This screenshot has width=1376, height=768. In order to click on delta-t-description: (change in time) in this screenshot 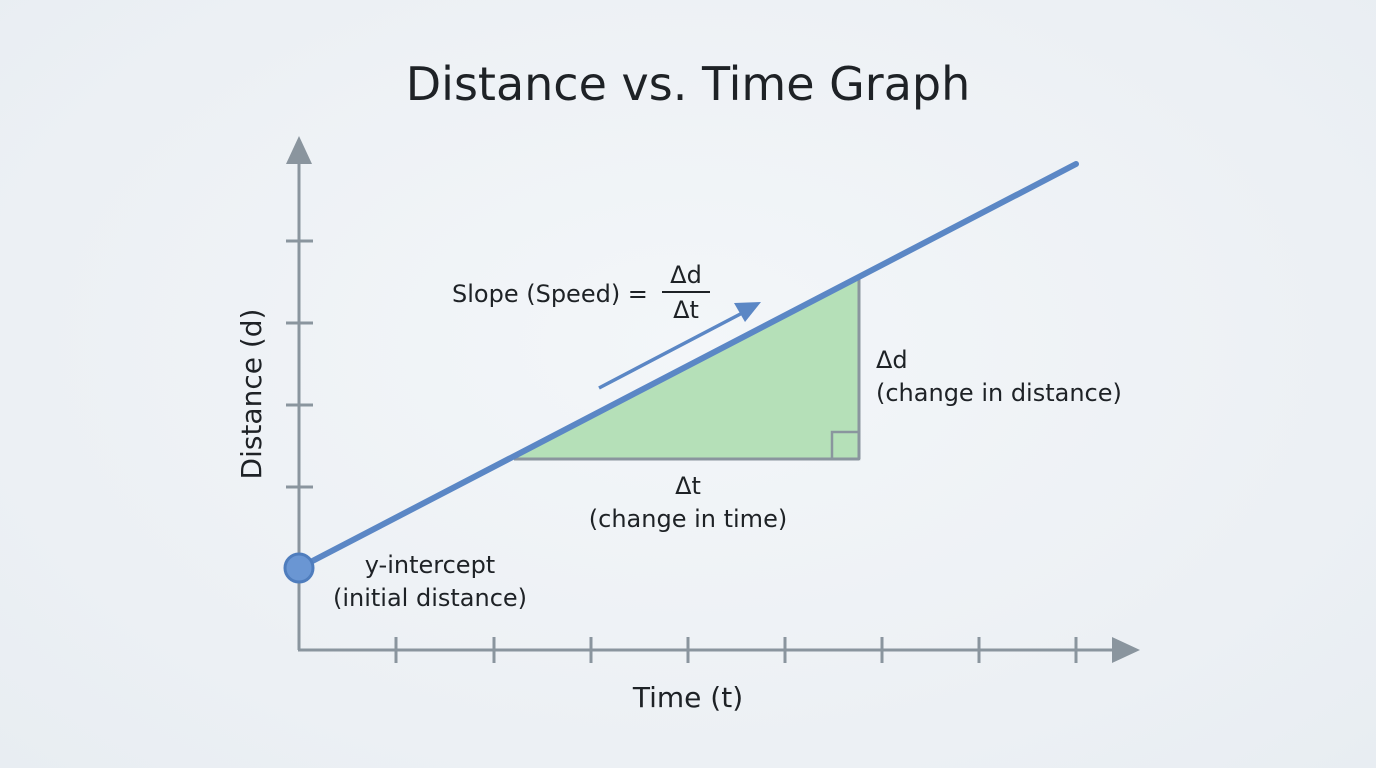, I will do `click(688, 519)`.